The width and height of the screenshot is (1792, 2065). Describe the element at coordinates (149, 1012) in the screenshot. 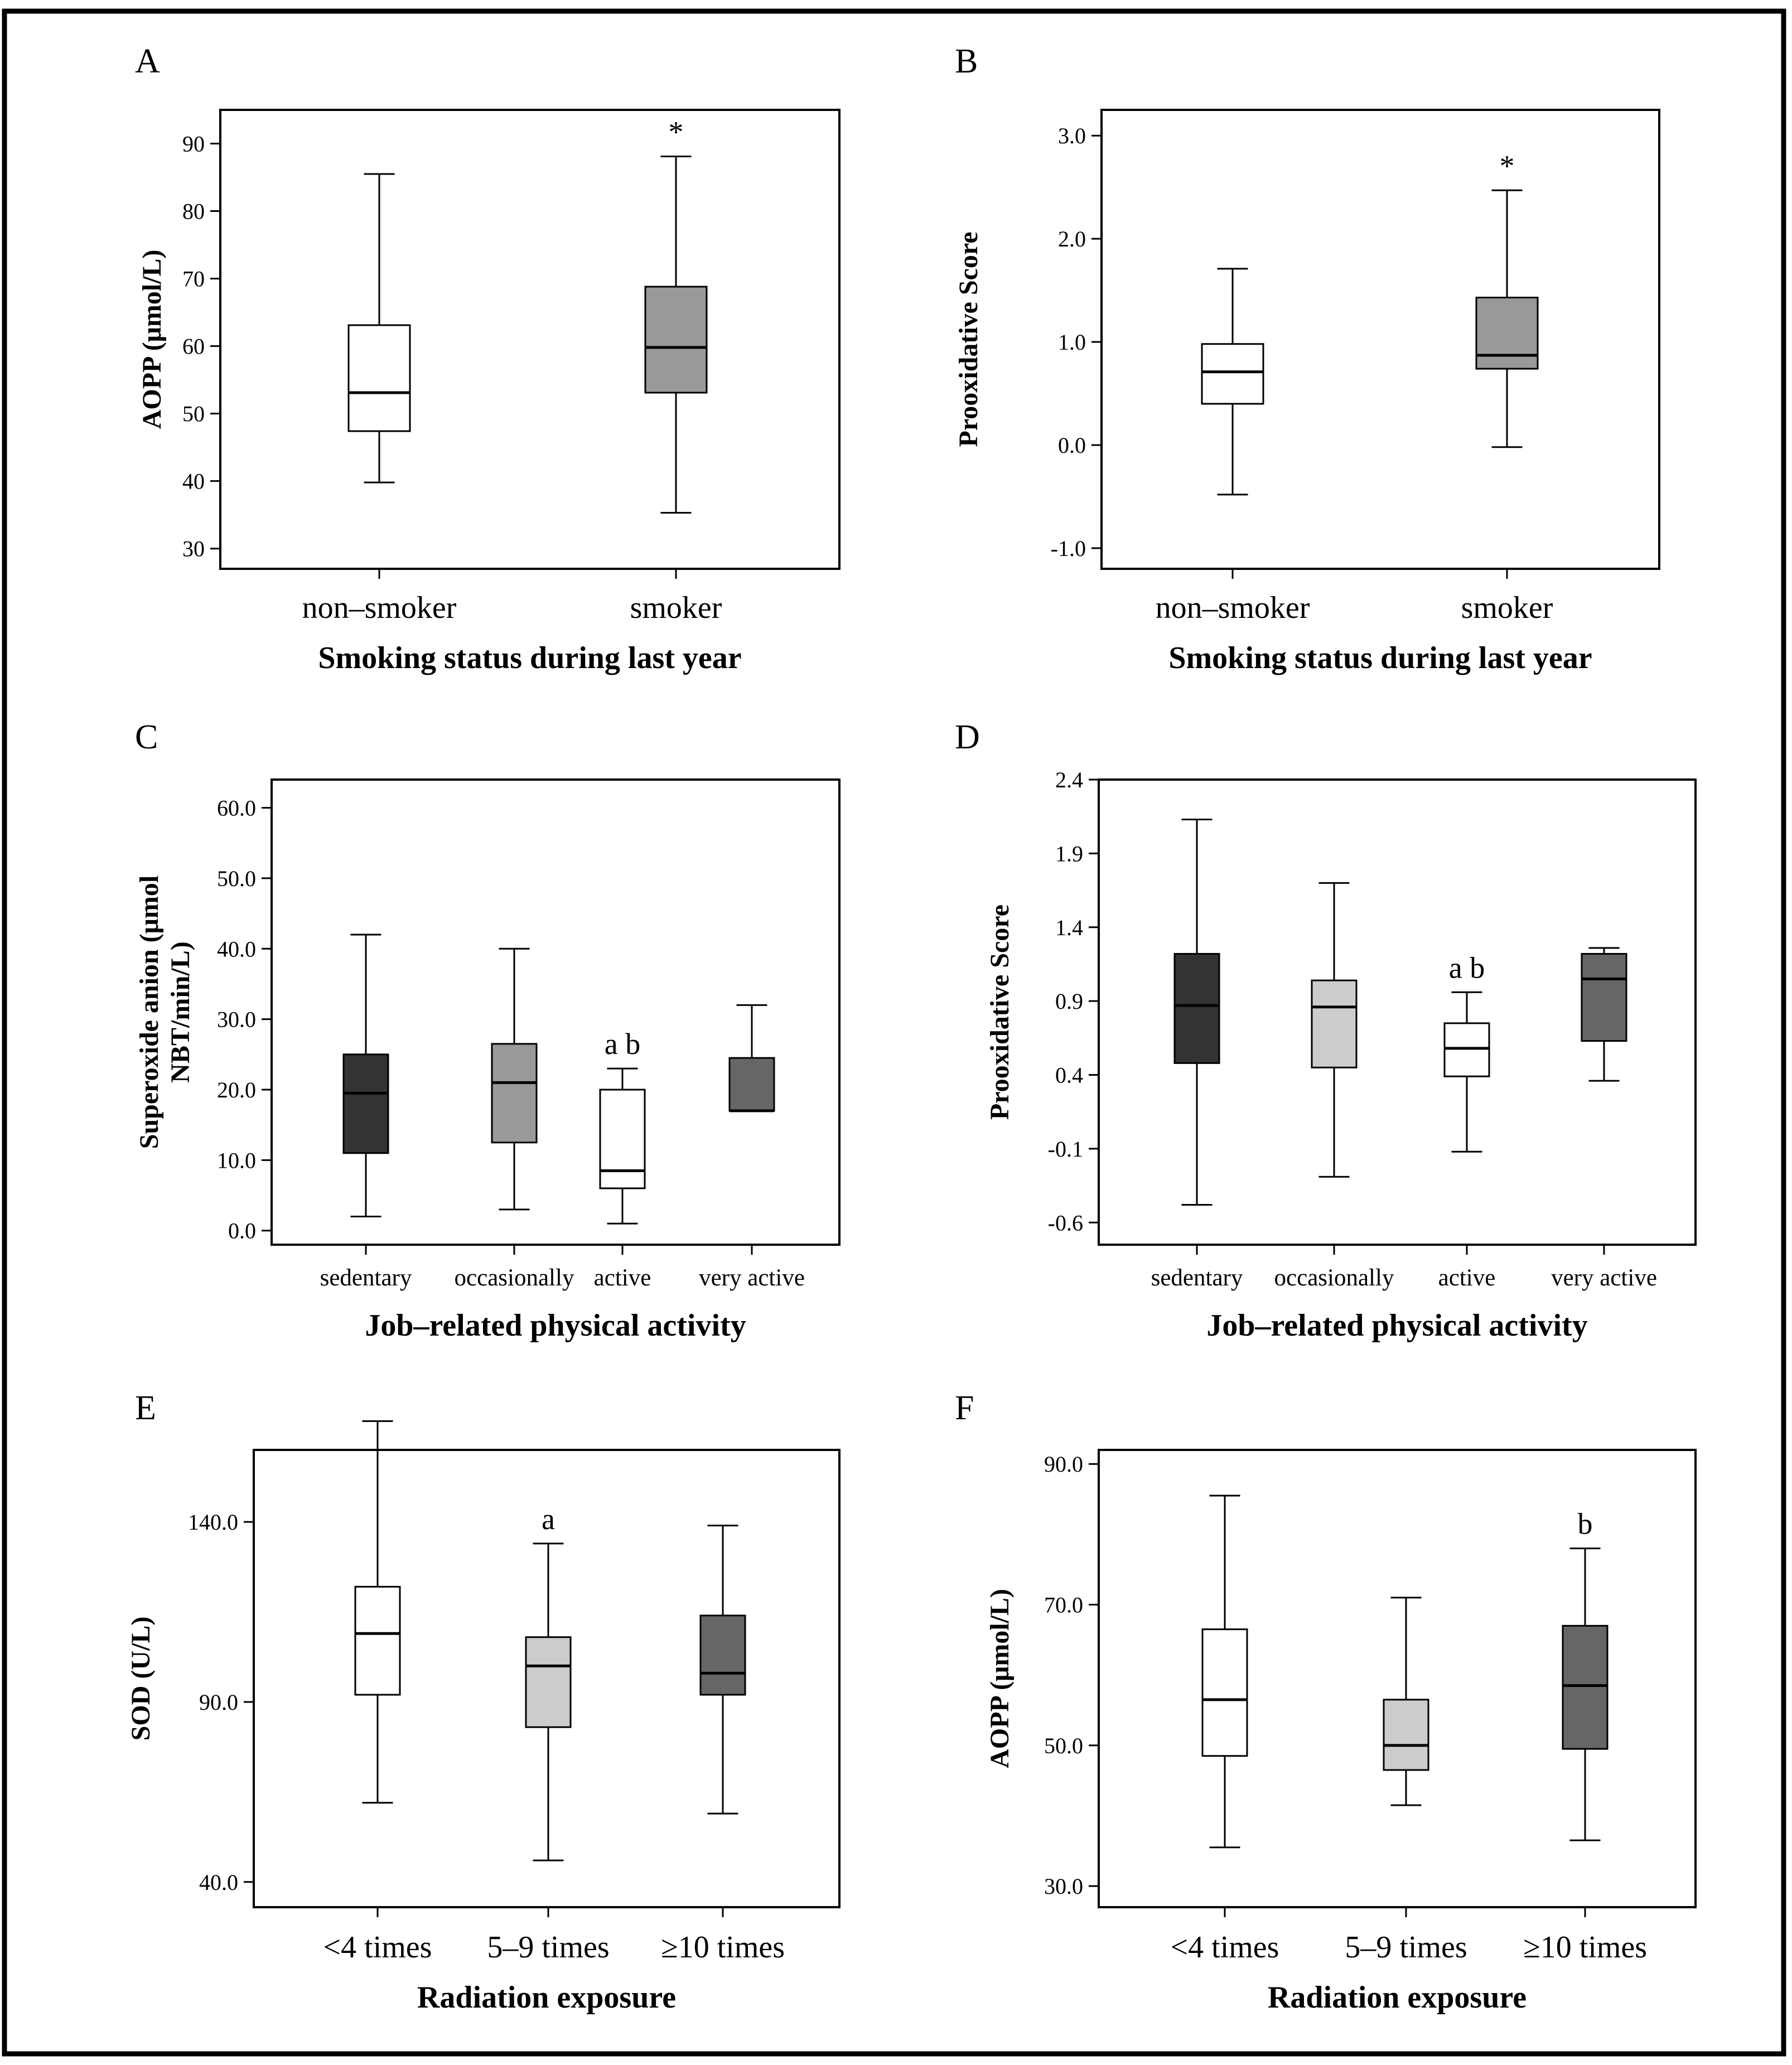

I see `y-axis-title-line: Superoxide anion (μmol` at that location.